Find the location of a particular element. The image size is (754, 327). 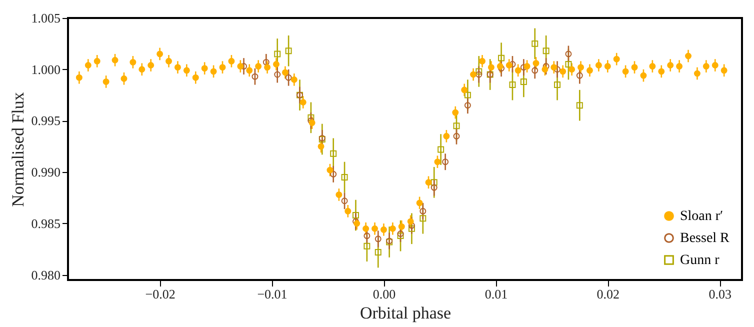

x-tick-label: 0.03 is located at coordinates (720, 294).